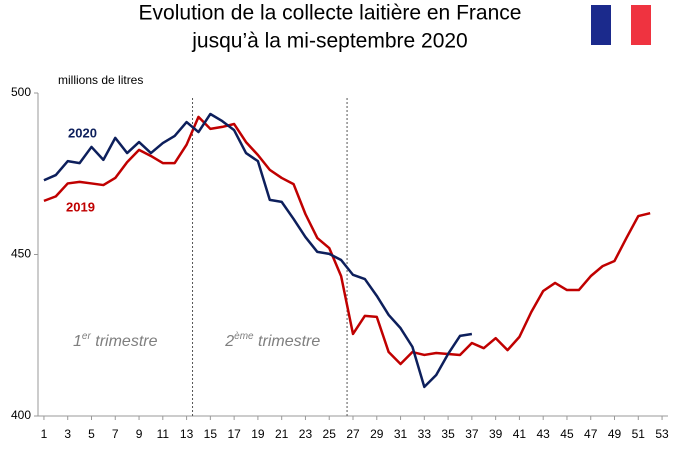  What do you see at coordinates (520, 434) in the screenshot?
I see `x-tick-label: 41` at bounding box center [520, 434].